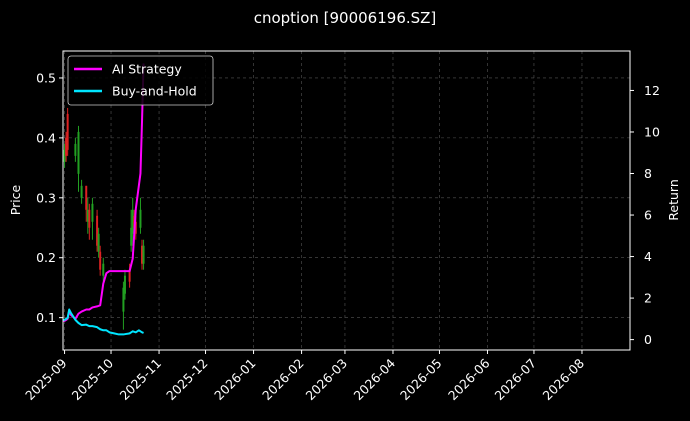 The image size is (690, 421). Describe the element at coordinates (46, 137) in the screenshot. I see `y-left-tick-label: 0.4` at that location.